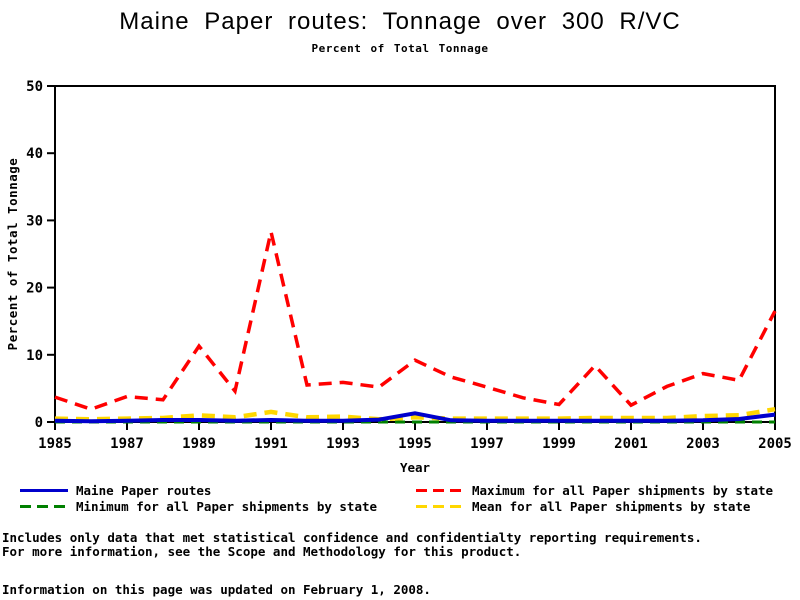 Image resolution: width=800 pixels, height=600 pixels. Describe the element at coordinates (199, 444) in the screenshot. I see `x-tick-label: 1989` at that location.